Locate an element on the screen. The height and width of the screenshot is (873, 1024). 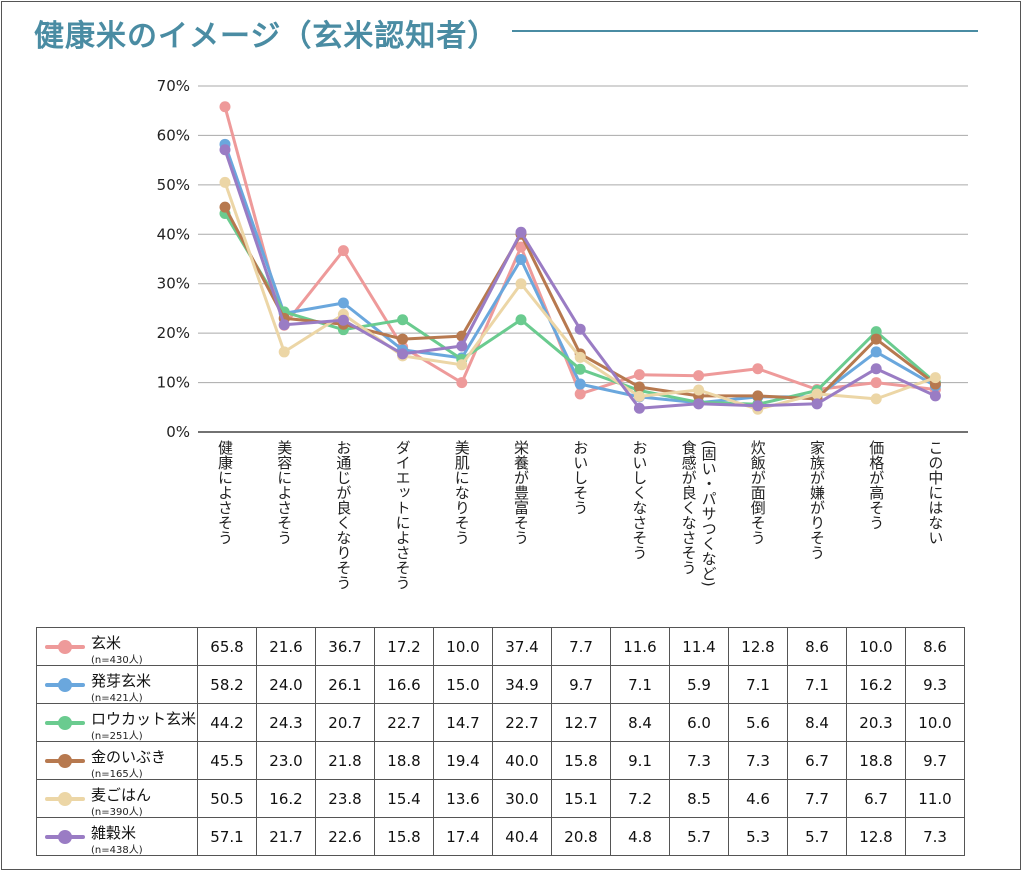
table-cell: 23.0 is located at coordinates (286, 760).